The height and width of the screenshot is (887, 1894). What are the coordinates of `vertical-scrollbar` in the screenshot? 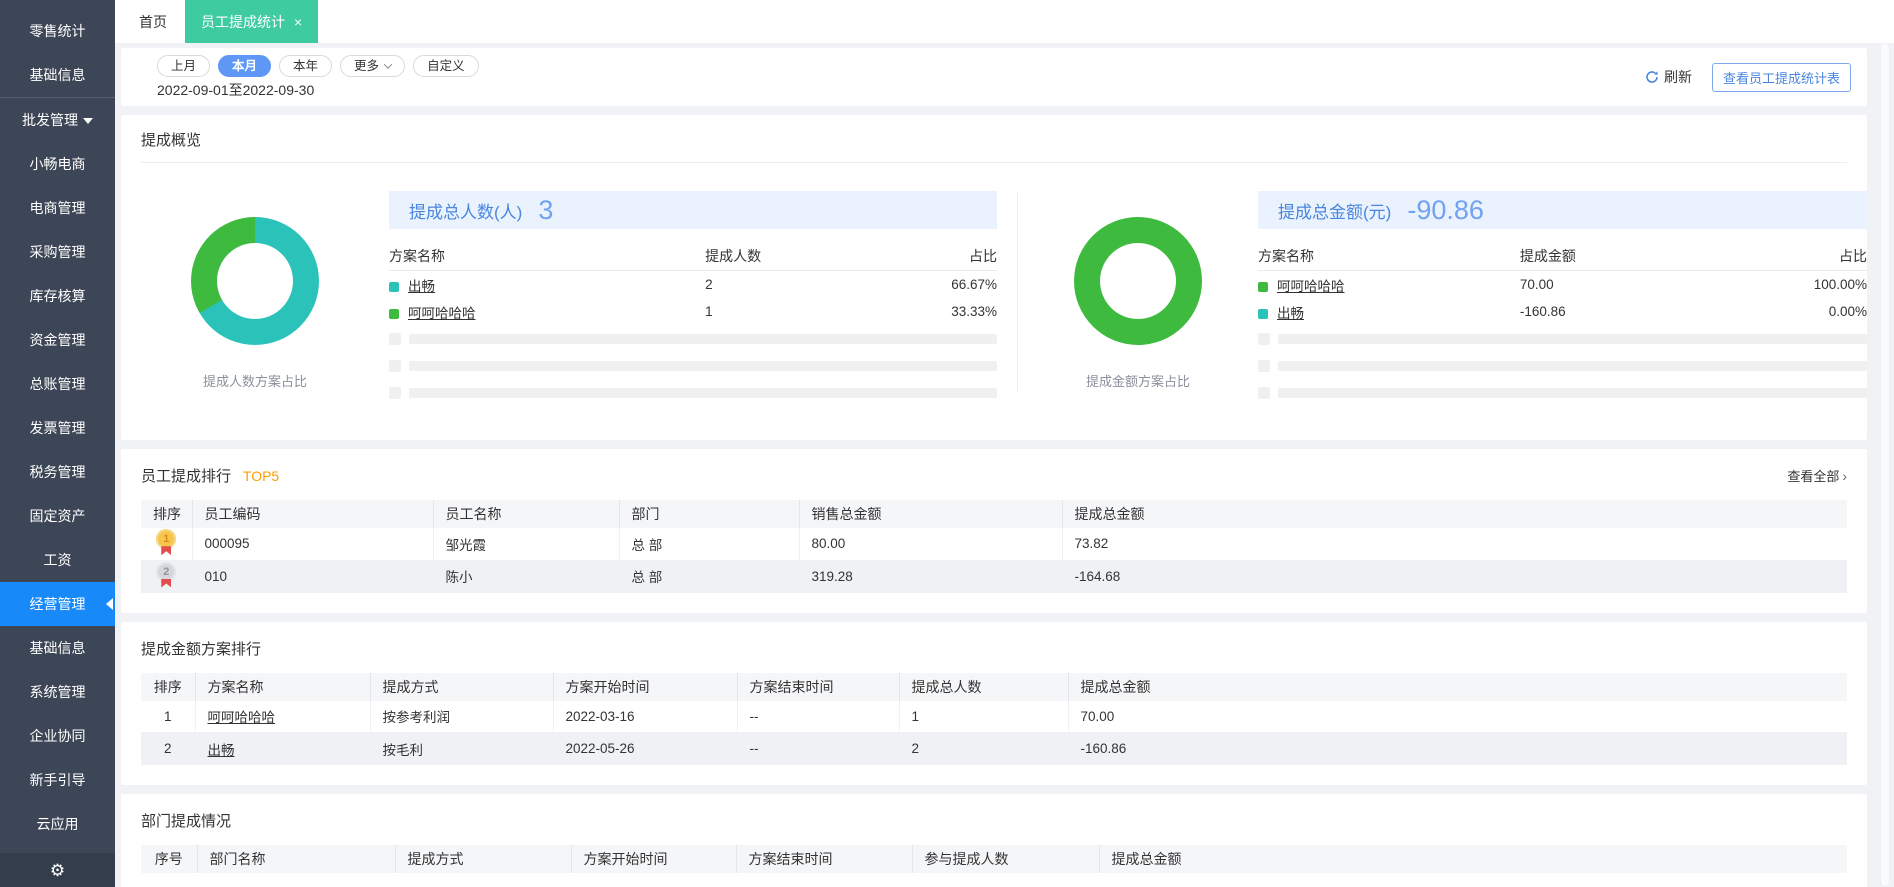 It's located at (1885, 465).